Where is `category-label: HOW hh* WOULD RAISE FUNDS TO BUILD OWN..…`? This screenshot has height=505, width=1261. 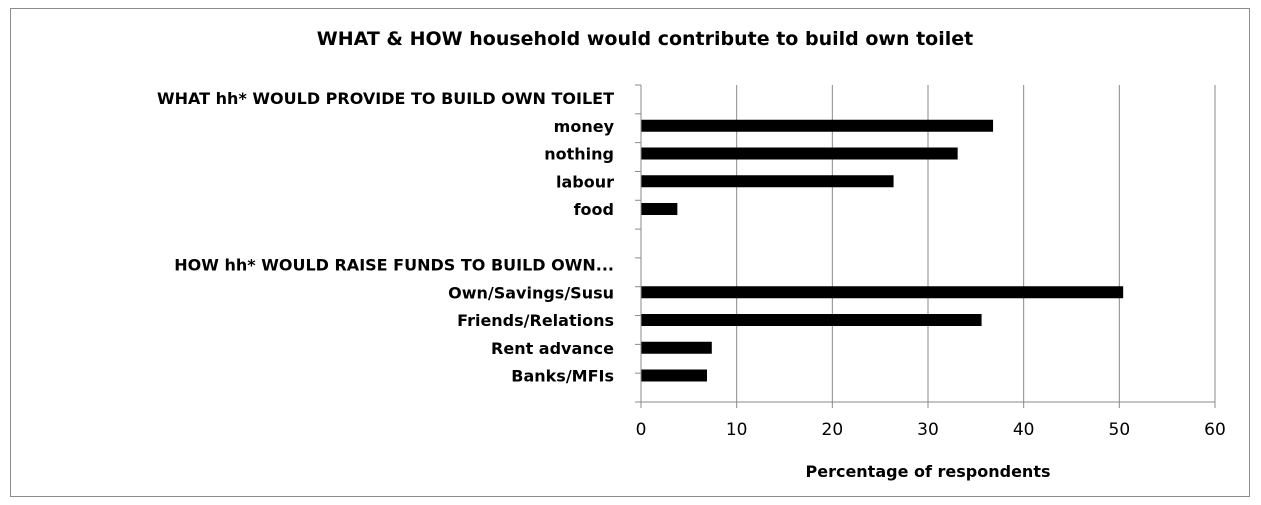
category-label: HOW hh* WOULD RAISE FUNDS TO BUILD OWN..… is located at coordinates (394, 265).